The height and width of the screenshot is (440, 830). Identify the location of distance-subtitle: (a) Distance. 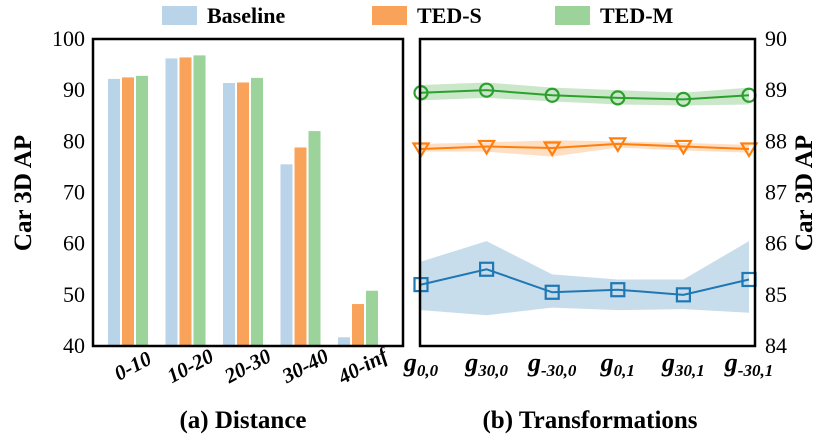
(242, 420).